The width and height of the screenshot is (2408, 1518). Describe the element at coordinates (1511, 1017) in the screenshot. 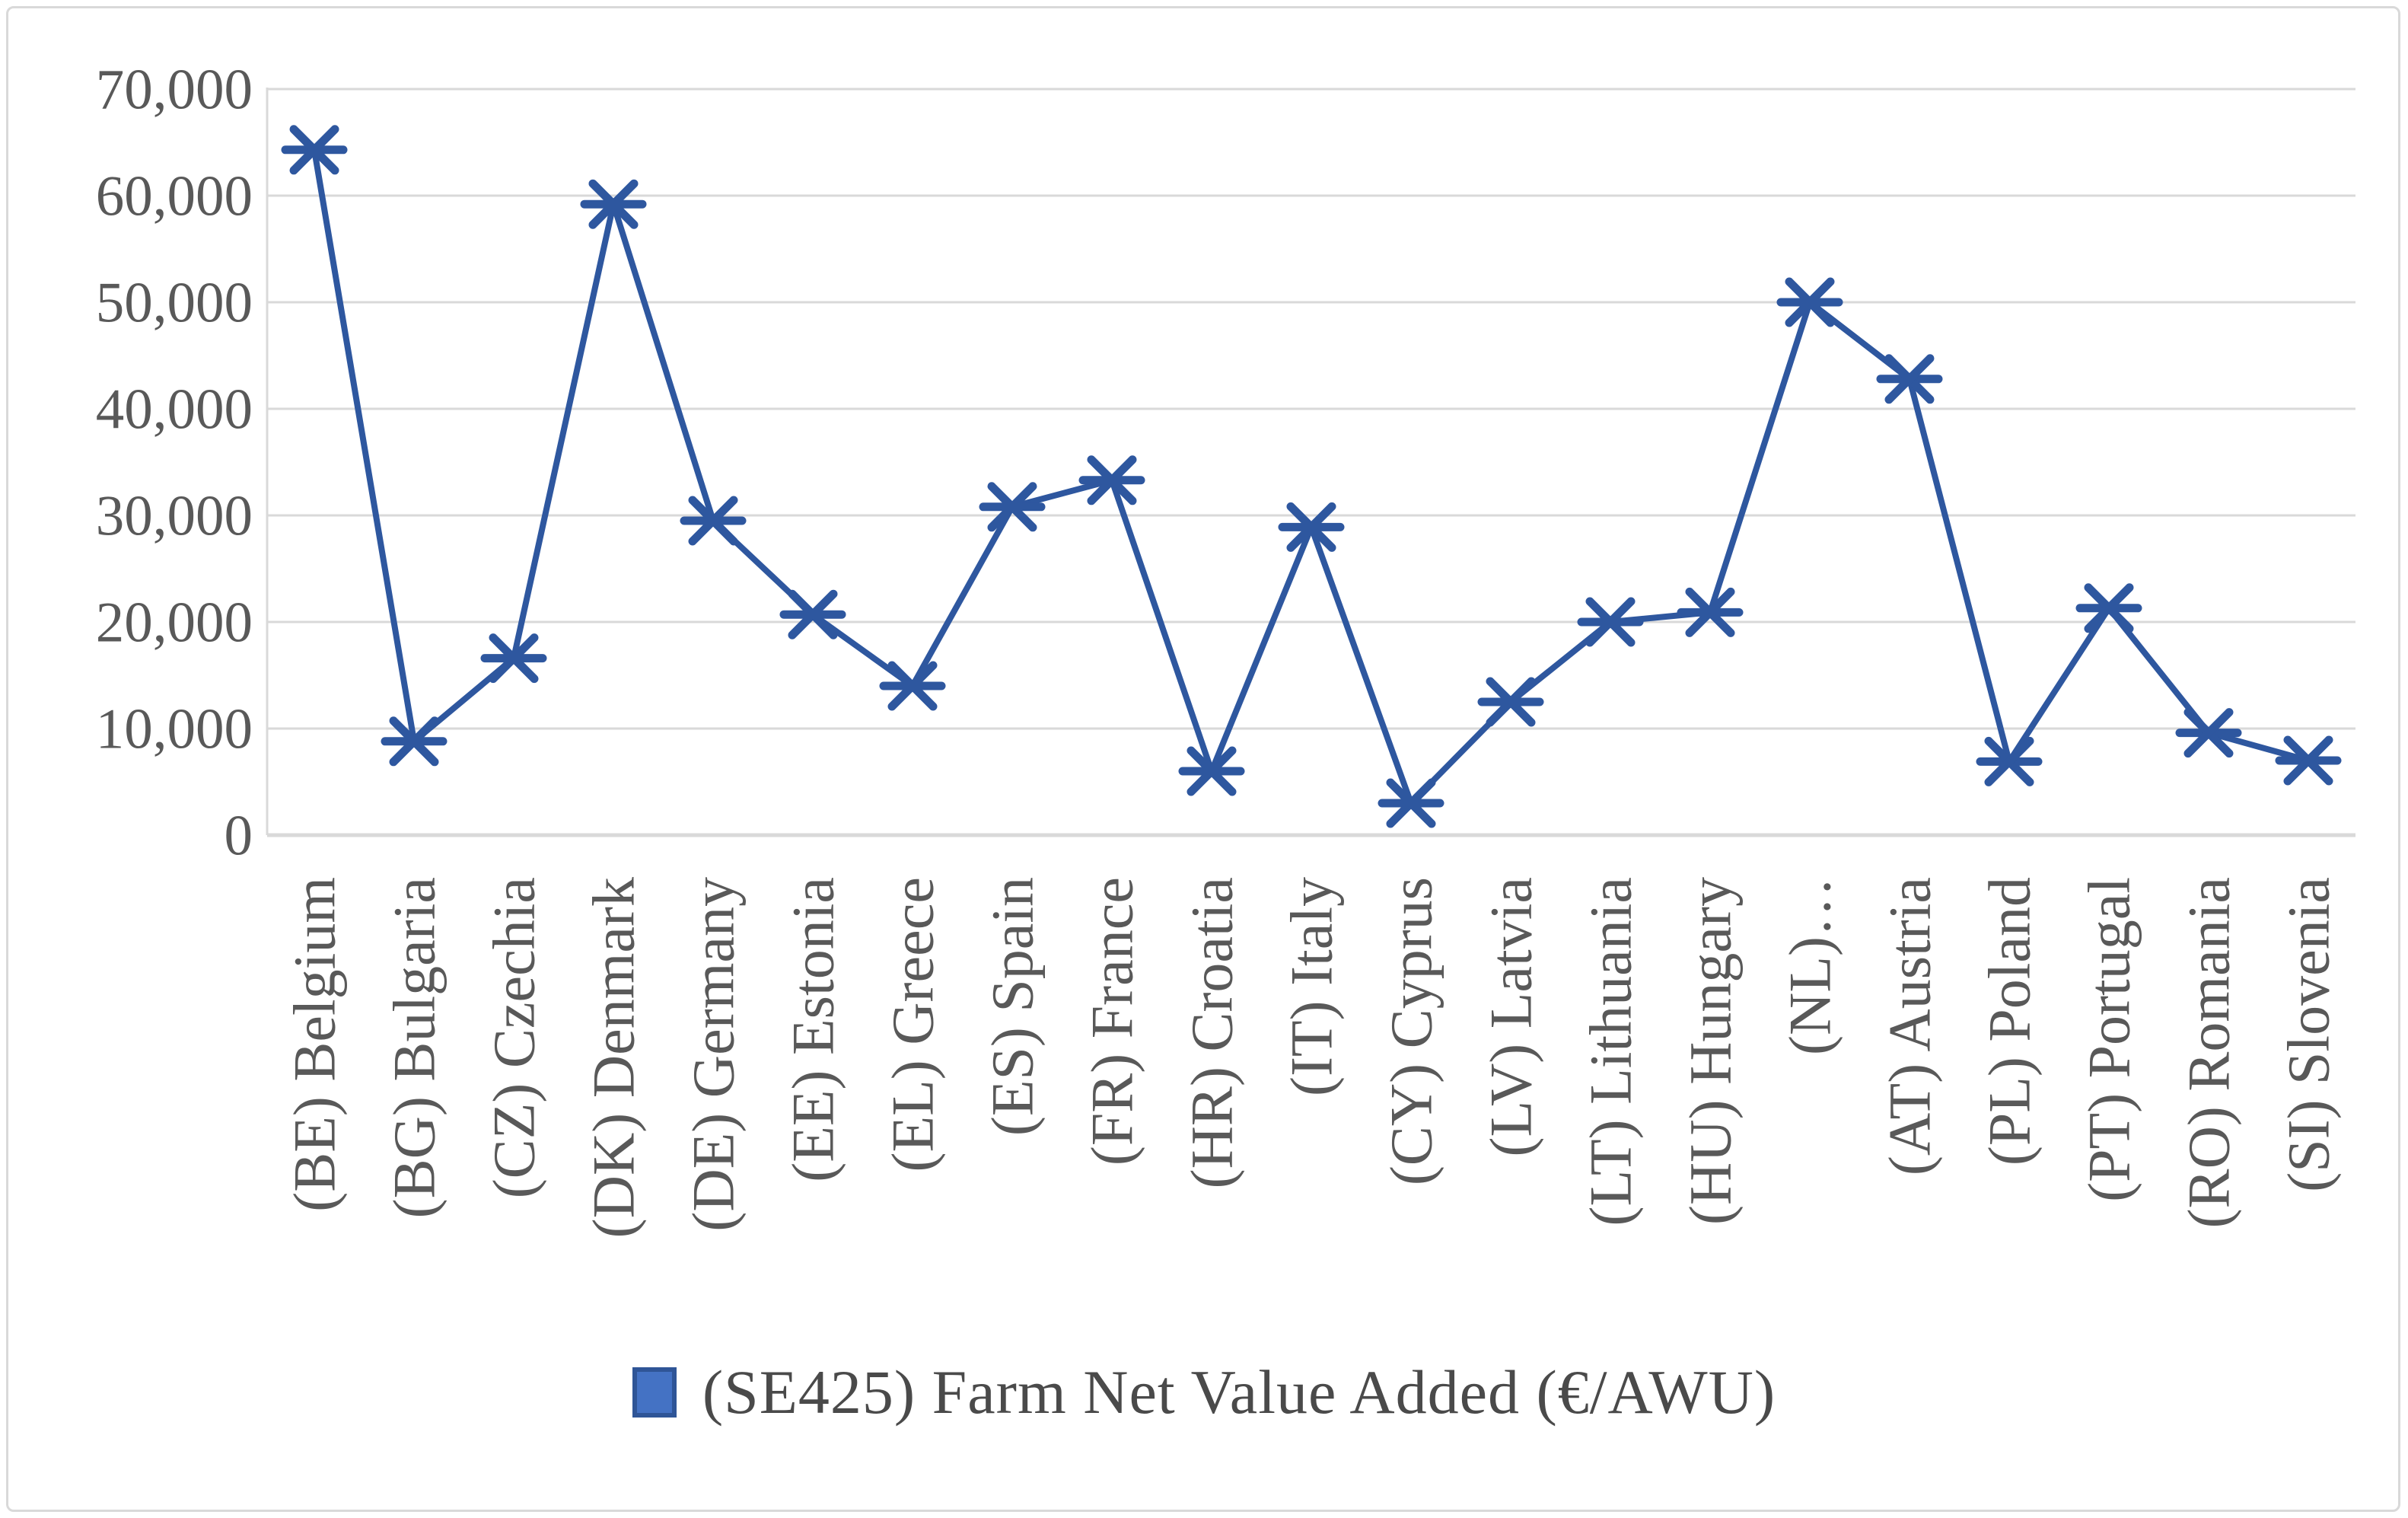

I see `x-axis-label: (LV) Latvia` at that location.